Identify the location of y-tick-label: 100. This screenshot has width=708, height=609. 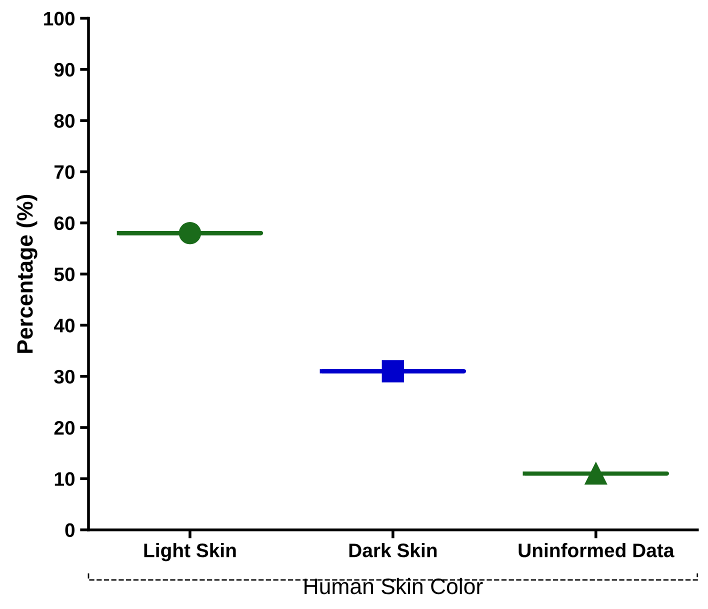
(59, 19).